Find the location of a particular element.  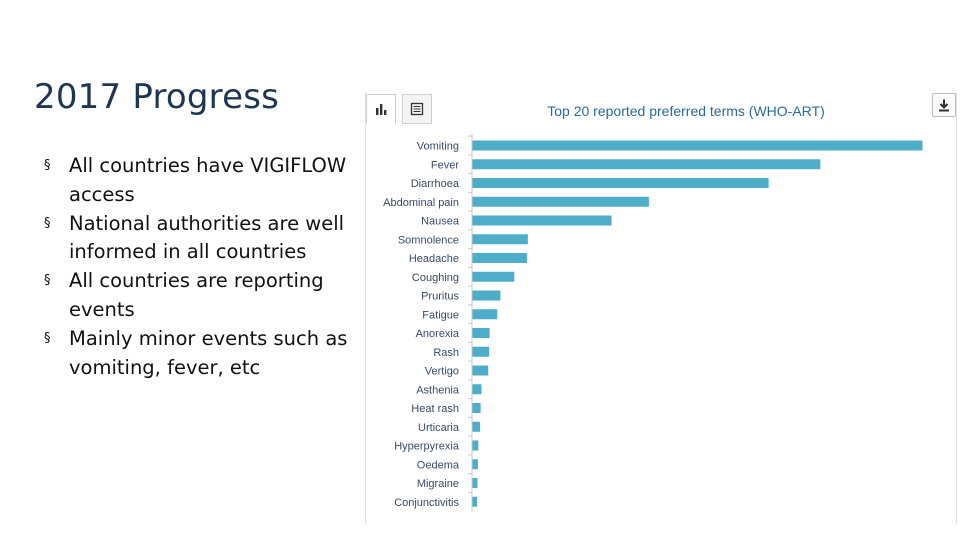

category-label: Fatigue is located at coordinates (440, 315).